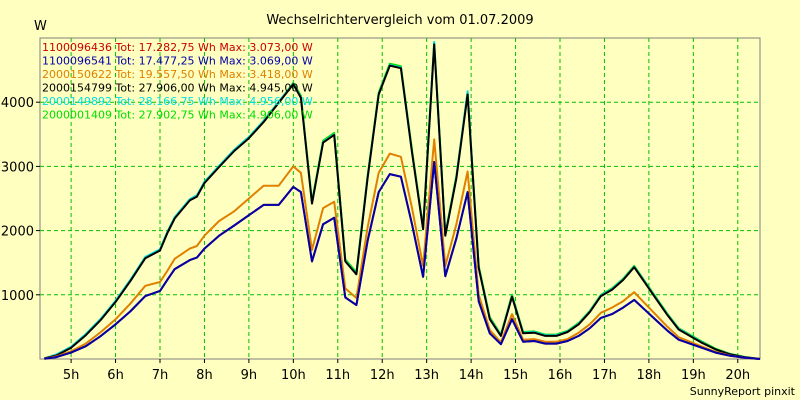  I want to click on y-tick-label: 3000, so click(17, 167).